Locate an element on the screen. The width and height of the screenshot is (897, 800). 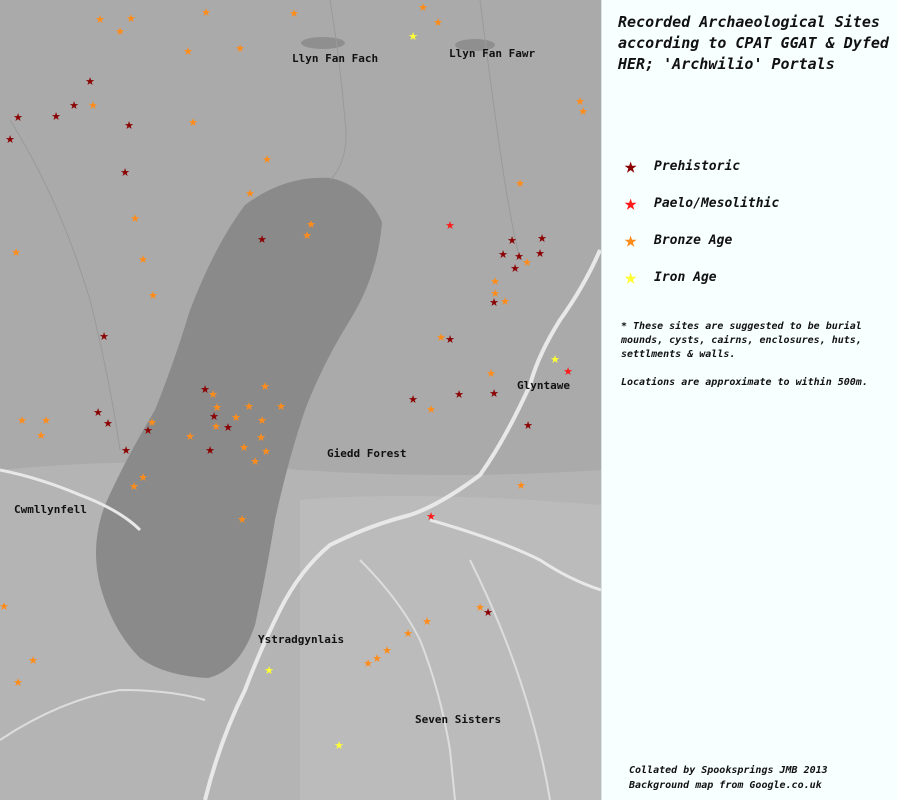
place-label-seven-sisters: Seven Sisters is located at coordinates (458, 719).